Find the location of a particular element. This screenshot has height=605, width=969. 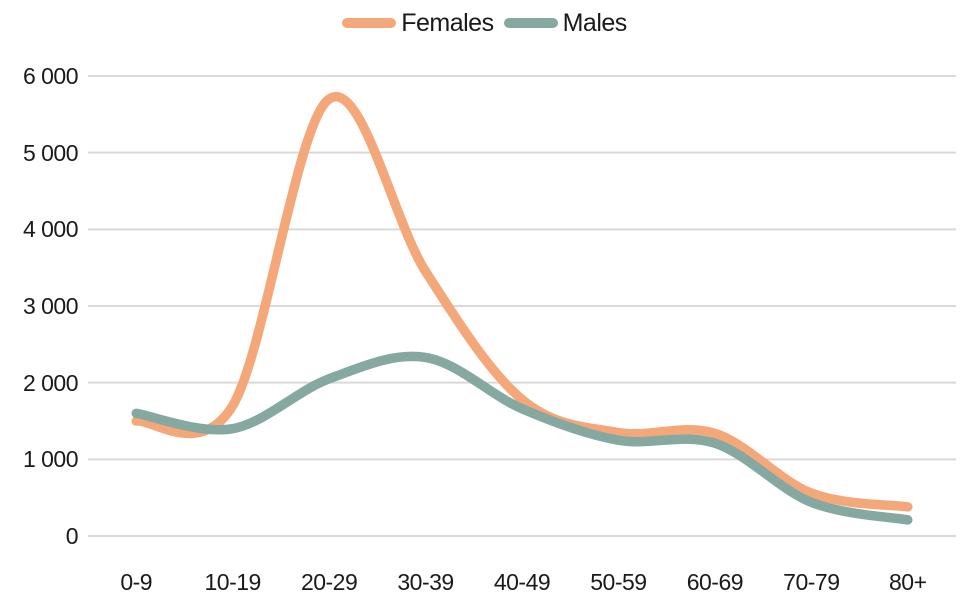

y-tick-label: 6 000 is located at coordinates (50, 76).